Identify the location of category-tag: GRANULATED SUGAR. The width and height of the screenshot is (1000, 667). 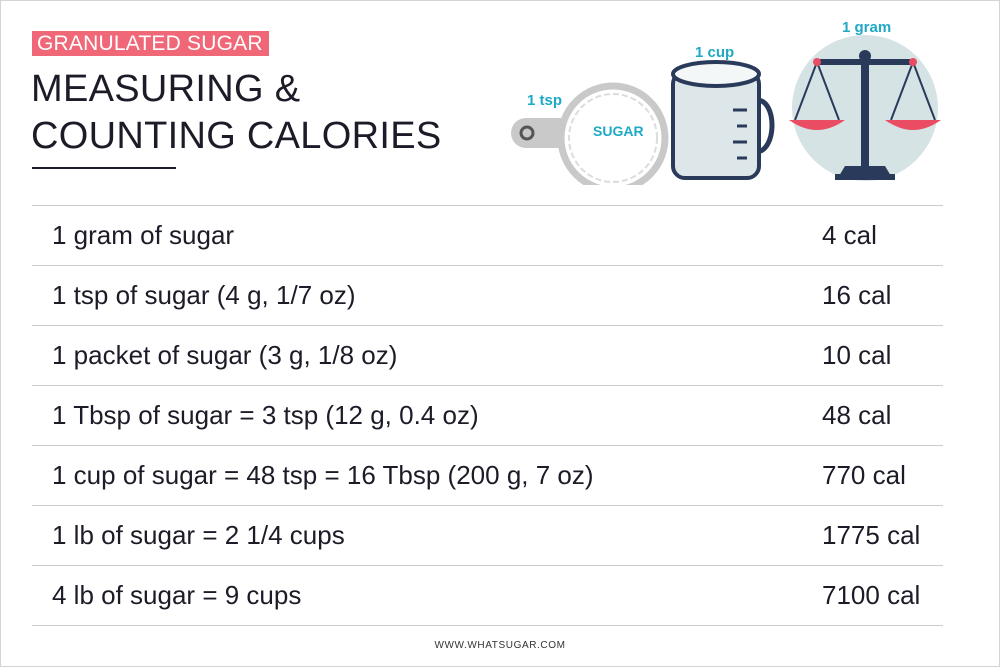
(150, 43).